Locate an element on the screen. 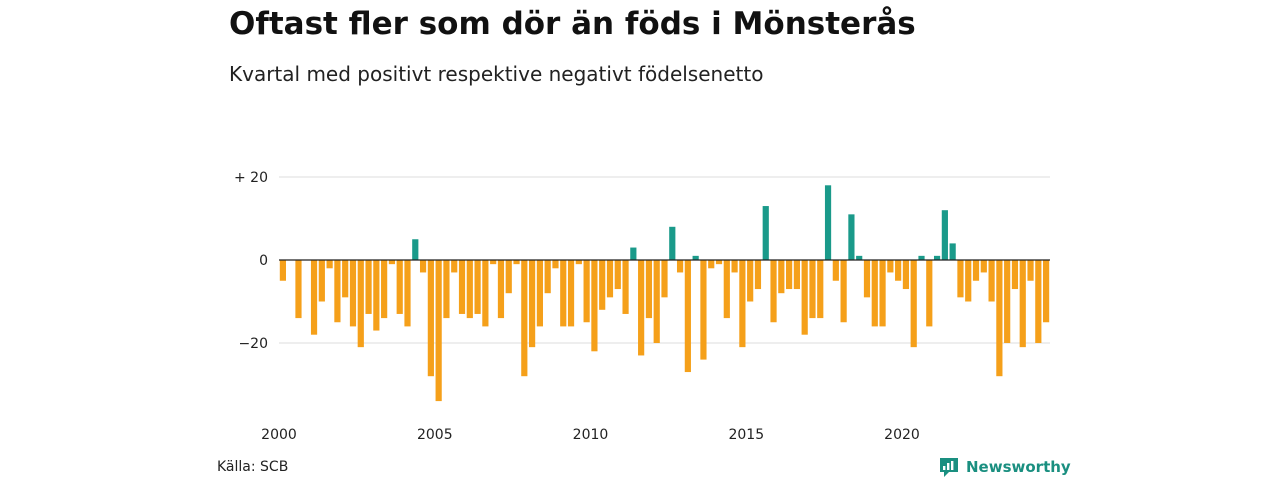  x-tick-label: 2010 is located at coordinates (591, 435).